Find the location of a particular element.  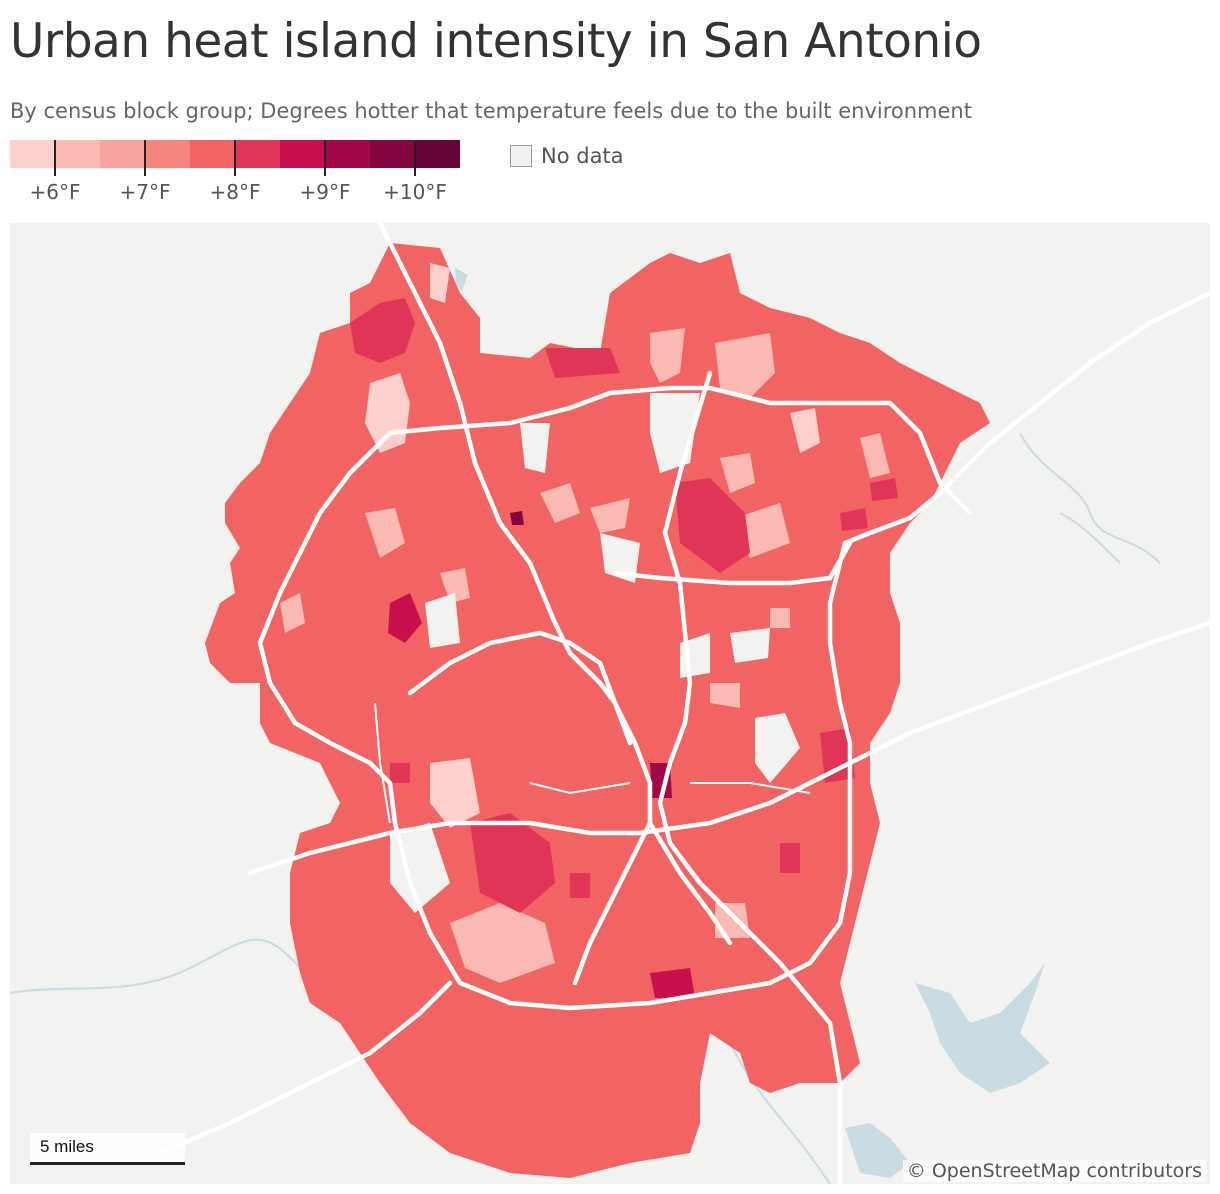

color-legend: +6°F +7°F +8°F +9°F +10°F is located at coordinates (240, 175).